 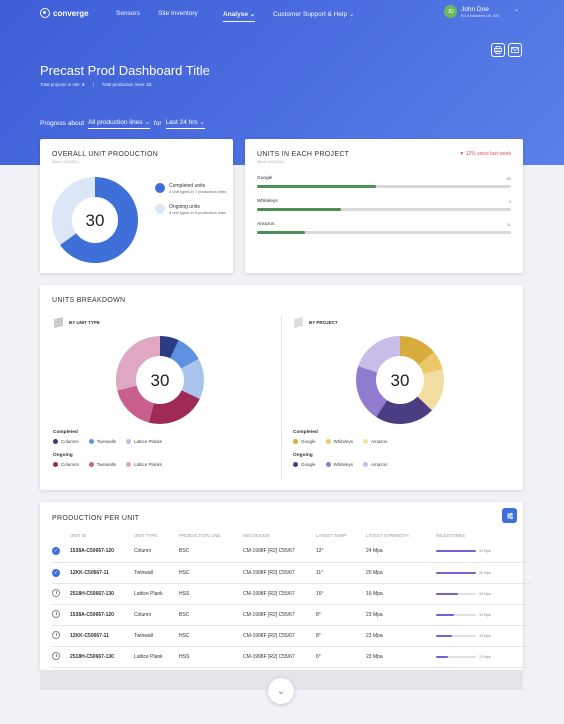 What do you see at coordinates (515, 50) in the screenshot?
I see `email-button` at bounding box center [515, 50].